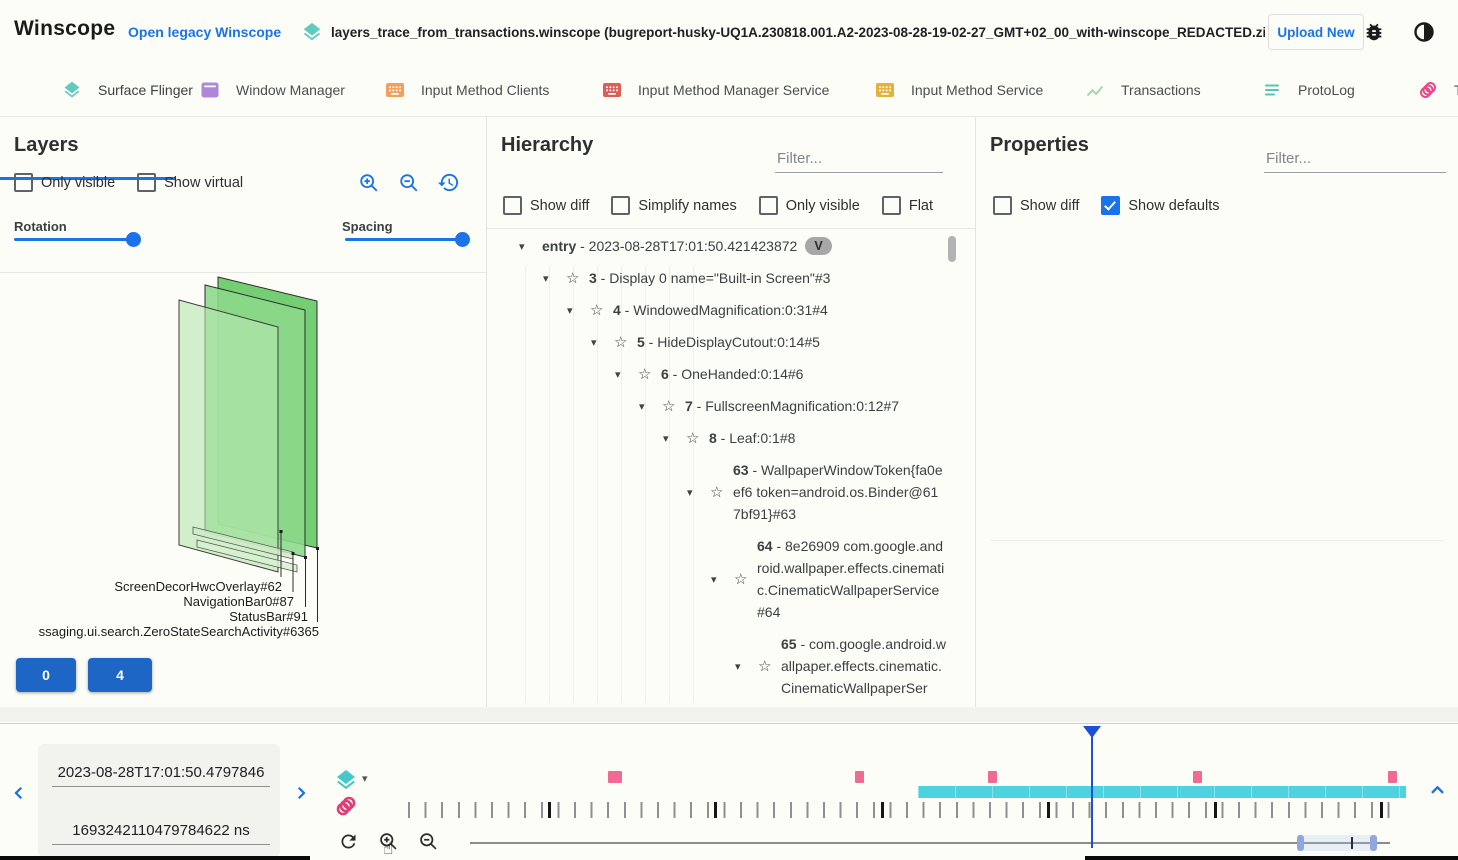  Describe the element at coordinates (1162, 792) in the screenshot. I see `sf-trace-band` at that location.